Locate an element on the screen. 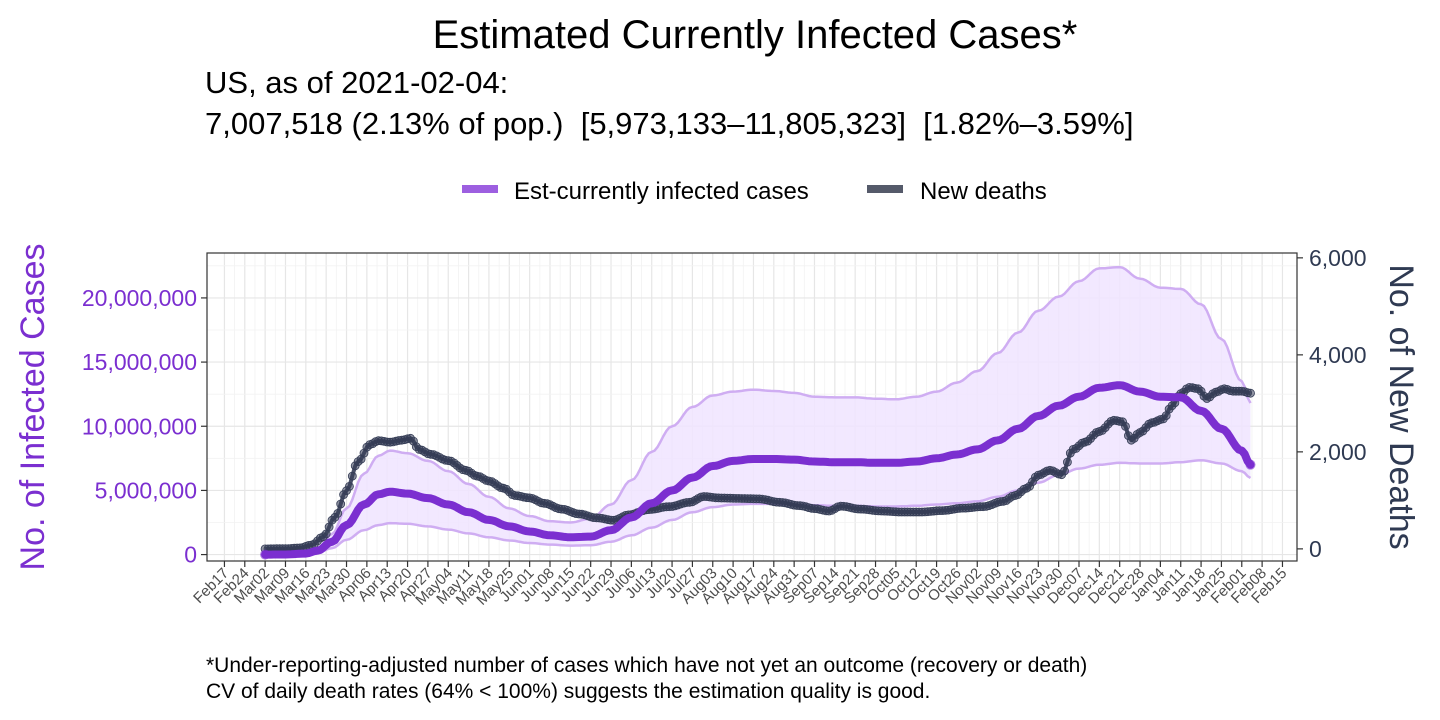  y-axis-right: 0 2,000 4,000 6,000 is located at coordinates (1332, 403).